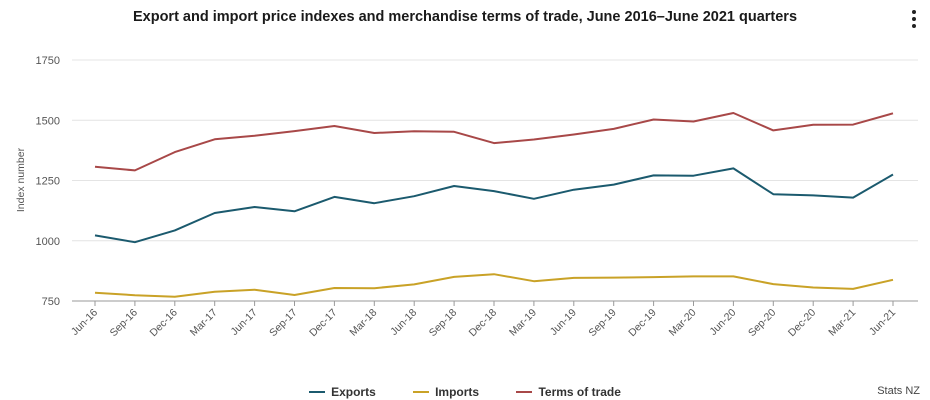 The height and width of the screenshot is (400, 930). I want to click on y-tick-label: 1500, so click(48, 121).